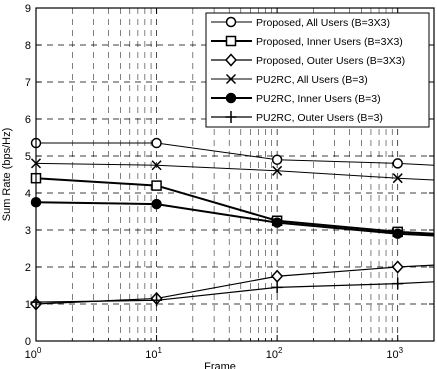 The image size is (437, 369). Describe the element at coordinates (33, 353) in the screenshot. I see `x-tick-label: 10⁰` at that location.